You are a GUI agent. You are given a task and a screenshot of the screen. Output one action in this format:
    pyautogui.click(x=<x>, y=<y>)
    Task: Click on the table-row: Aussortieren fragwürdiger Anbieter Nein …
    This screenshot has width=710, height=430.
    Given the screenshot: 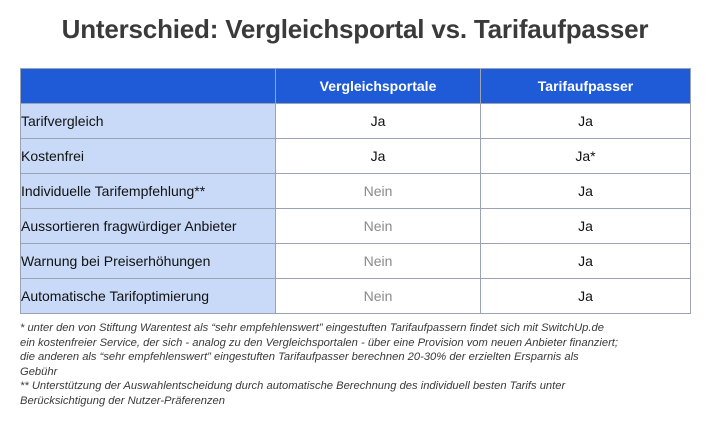 What is the action you would take?
    pyautogui.click(x=355, y=226)
    